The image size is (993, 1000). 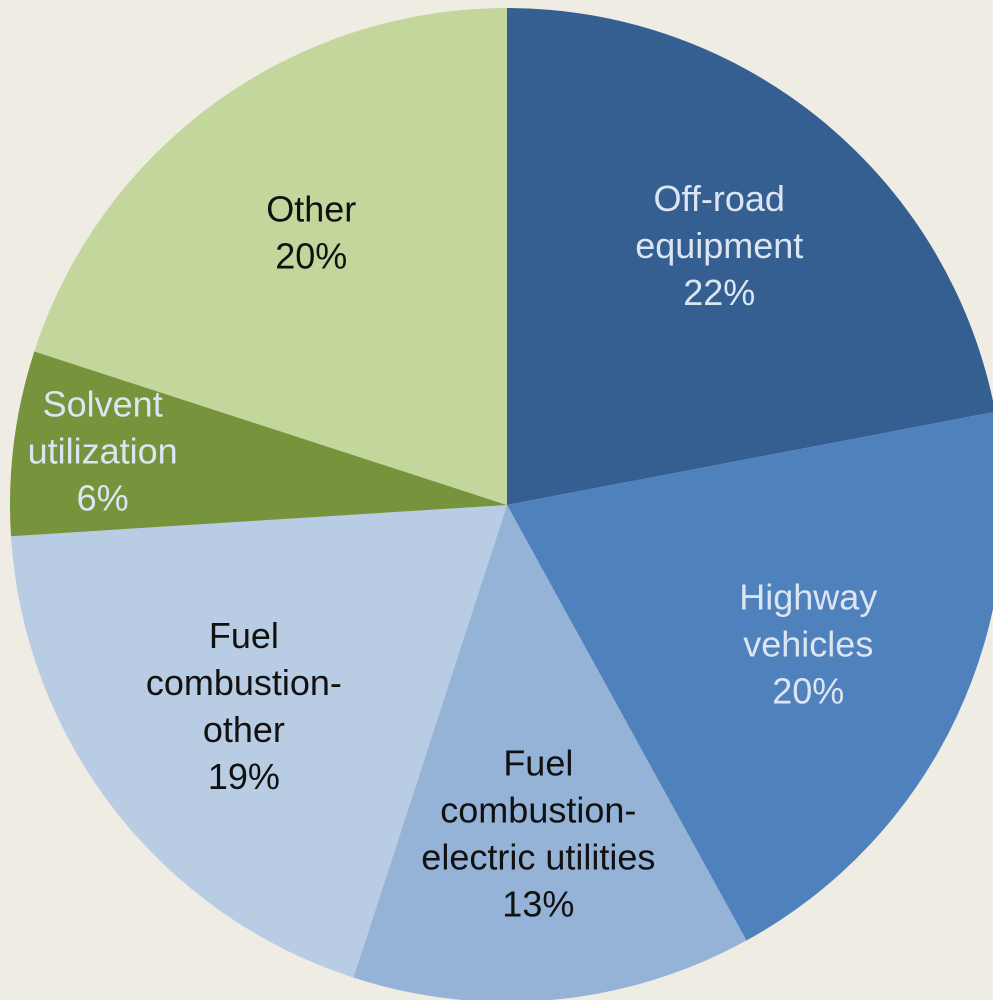 What do you see at coordinates (538, 857) in the screenshot?
I see `category-label: electric utilities` at bounding box center [538, 857].